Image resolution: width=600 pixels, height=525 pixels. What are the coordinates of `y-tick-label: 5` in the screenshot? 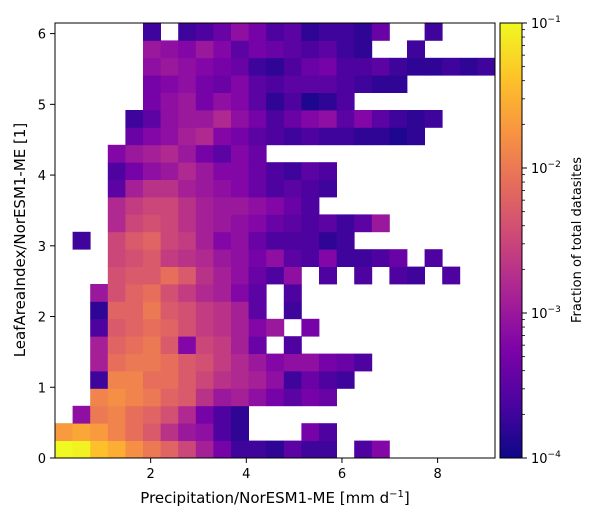 It's located at (42, 105).